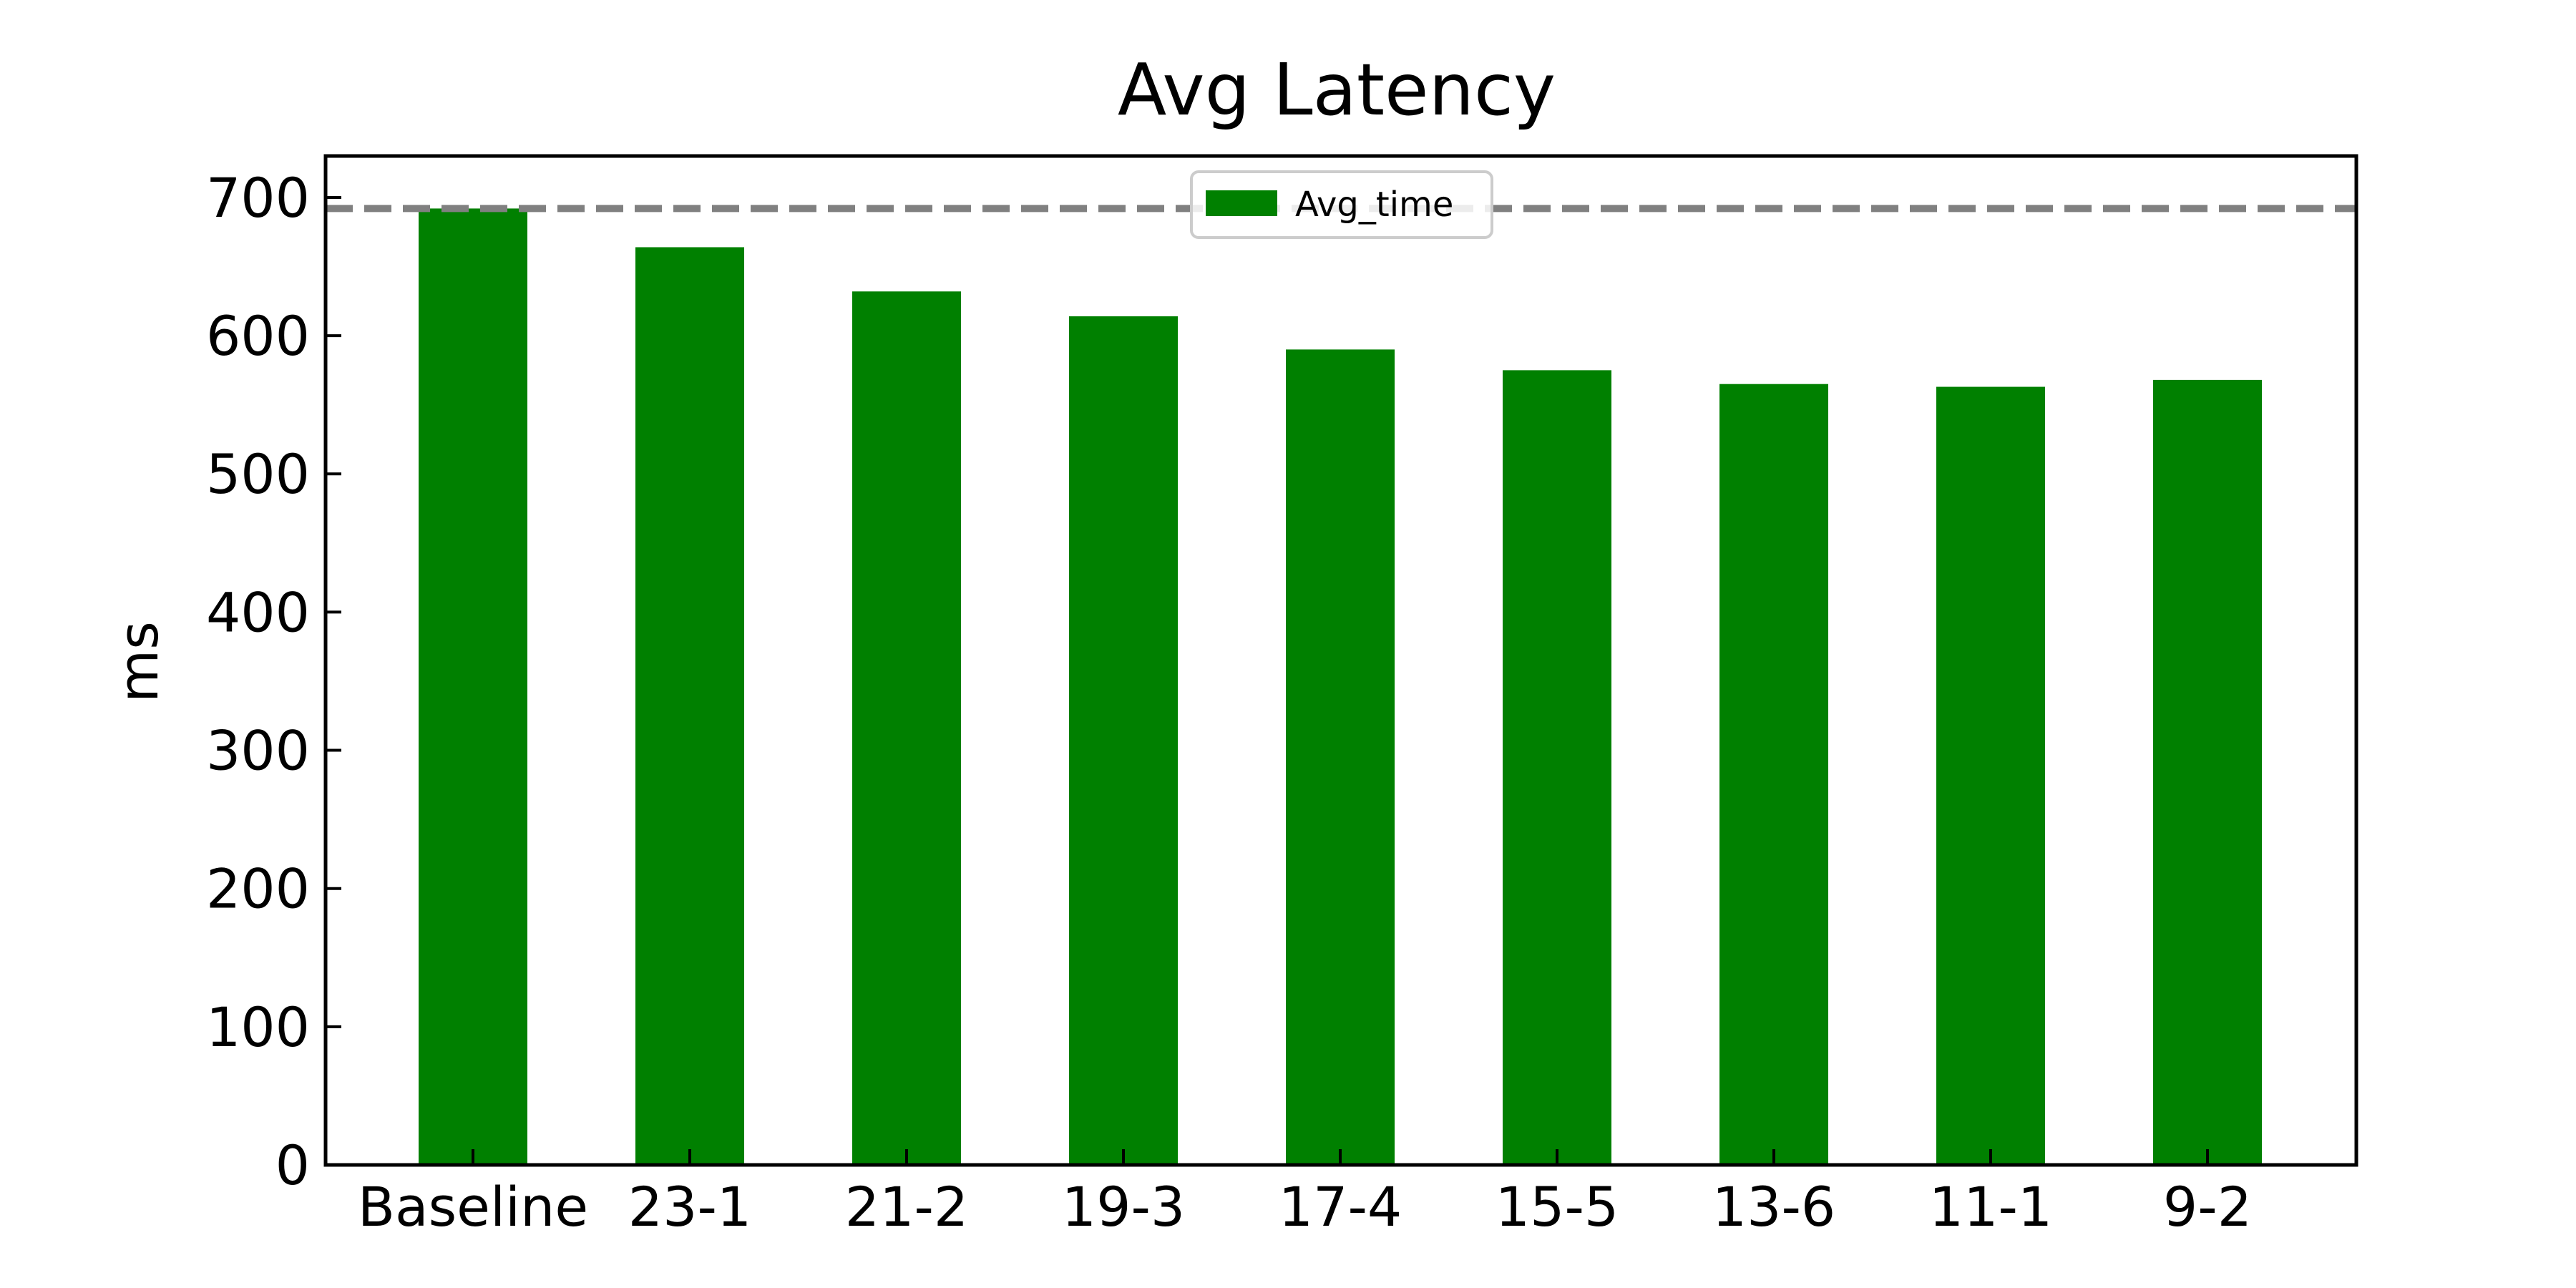  Describe the element at coordinates (2207, 1207) in the screenshot. I see `x-tick-label: 9-2` at that location.